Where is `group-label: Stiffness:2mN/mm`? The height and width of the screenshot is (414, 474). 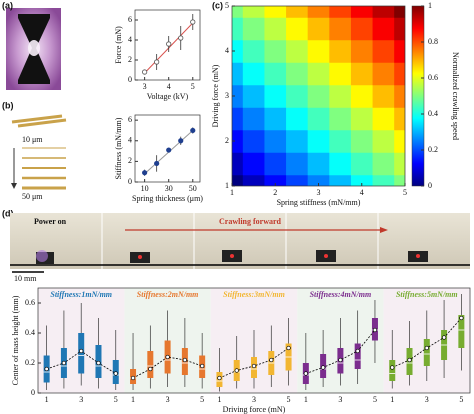 group-label: Stiffness:2mN/mm is located at coordinates (168, 294).